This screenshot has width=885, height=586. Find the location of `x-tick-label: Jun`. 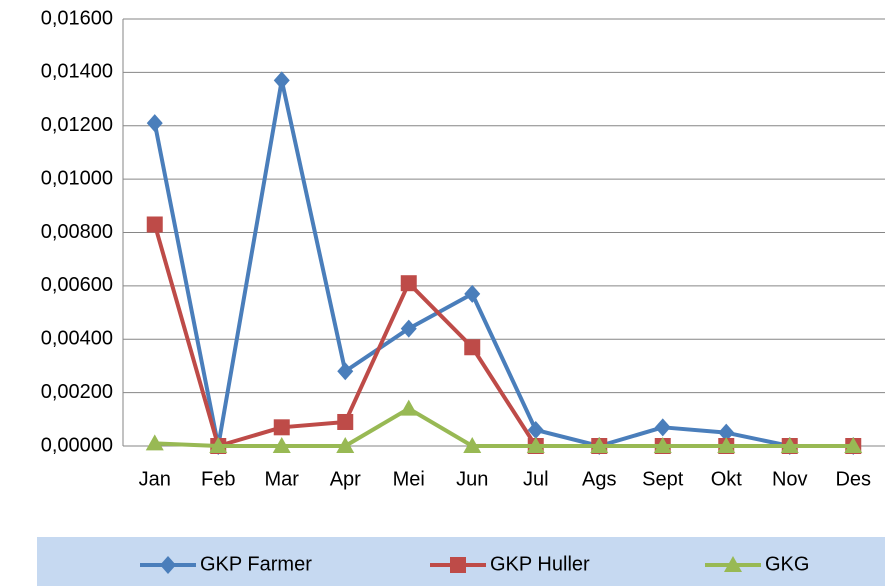

x-tick-label: Jun is located at coordinates (472, 479).